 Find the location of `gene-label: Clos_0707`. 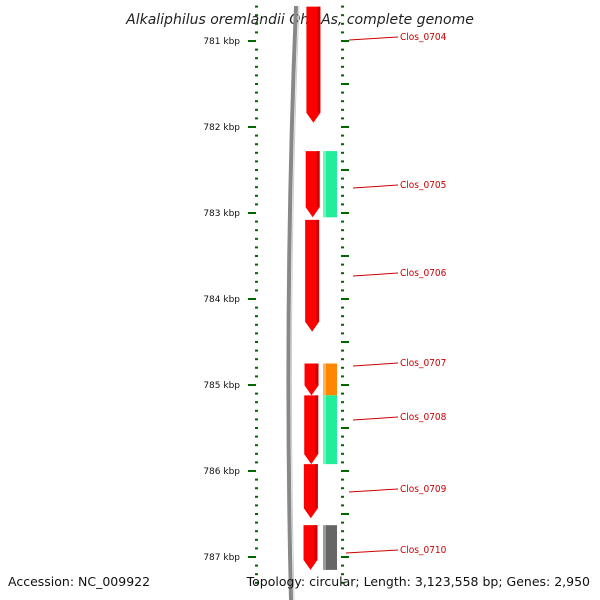

gene-label: Clos_0707 is located at coordinates (423, 363).